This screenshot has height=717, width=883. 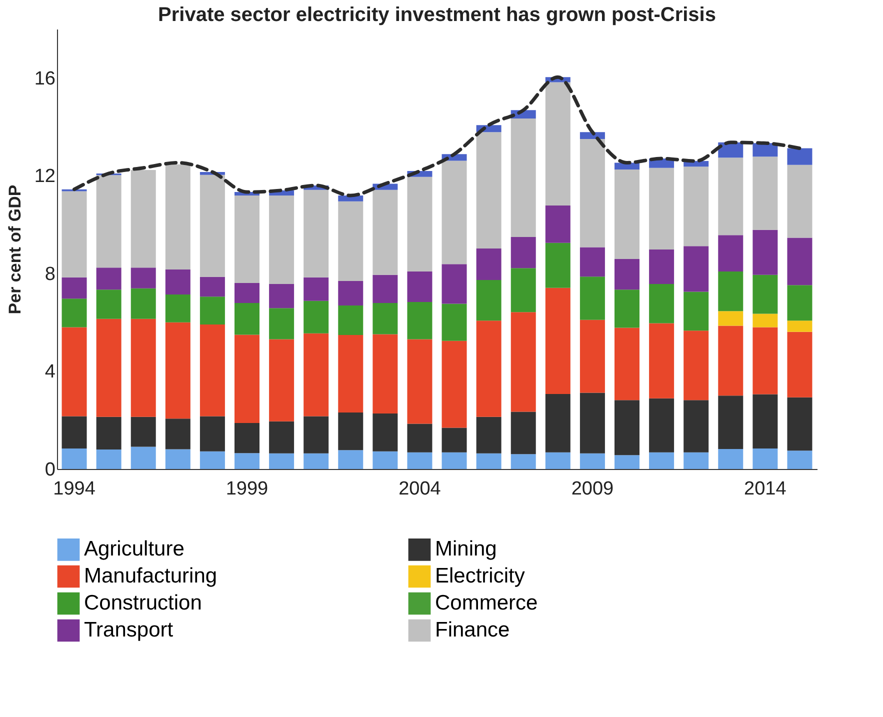 I want to click on legend-label: Agriculture, so click(x=134, y=549).